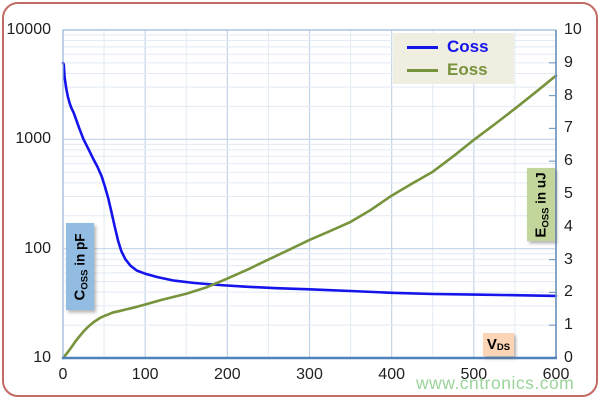 The image size is (601, 400). I want to click on legend-item-coss: Coss, so click(453, 47).